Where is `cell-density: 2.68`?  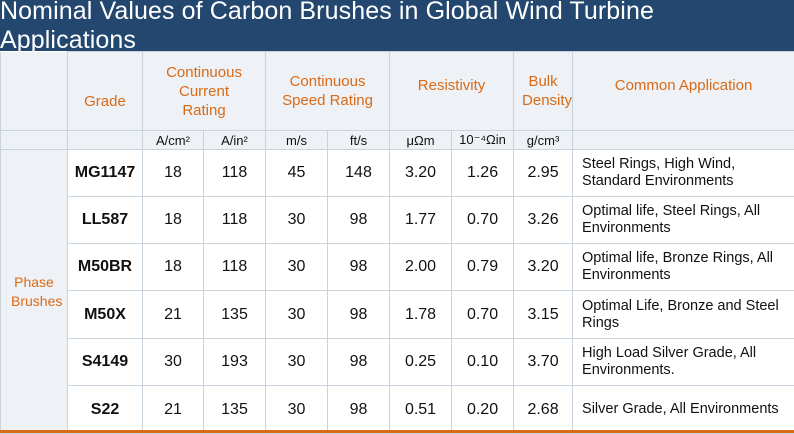 cell-density: 2.68 is located at coordinates (543, 410).